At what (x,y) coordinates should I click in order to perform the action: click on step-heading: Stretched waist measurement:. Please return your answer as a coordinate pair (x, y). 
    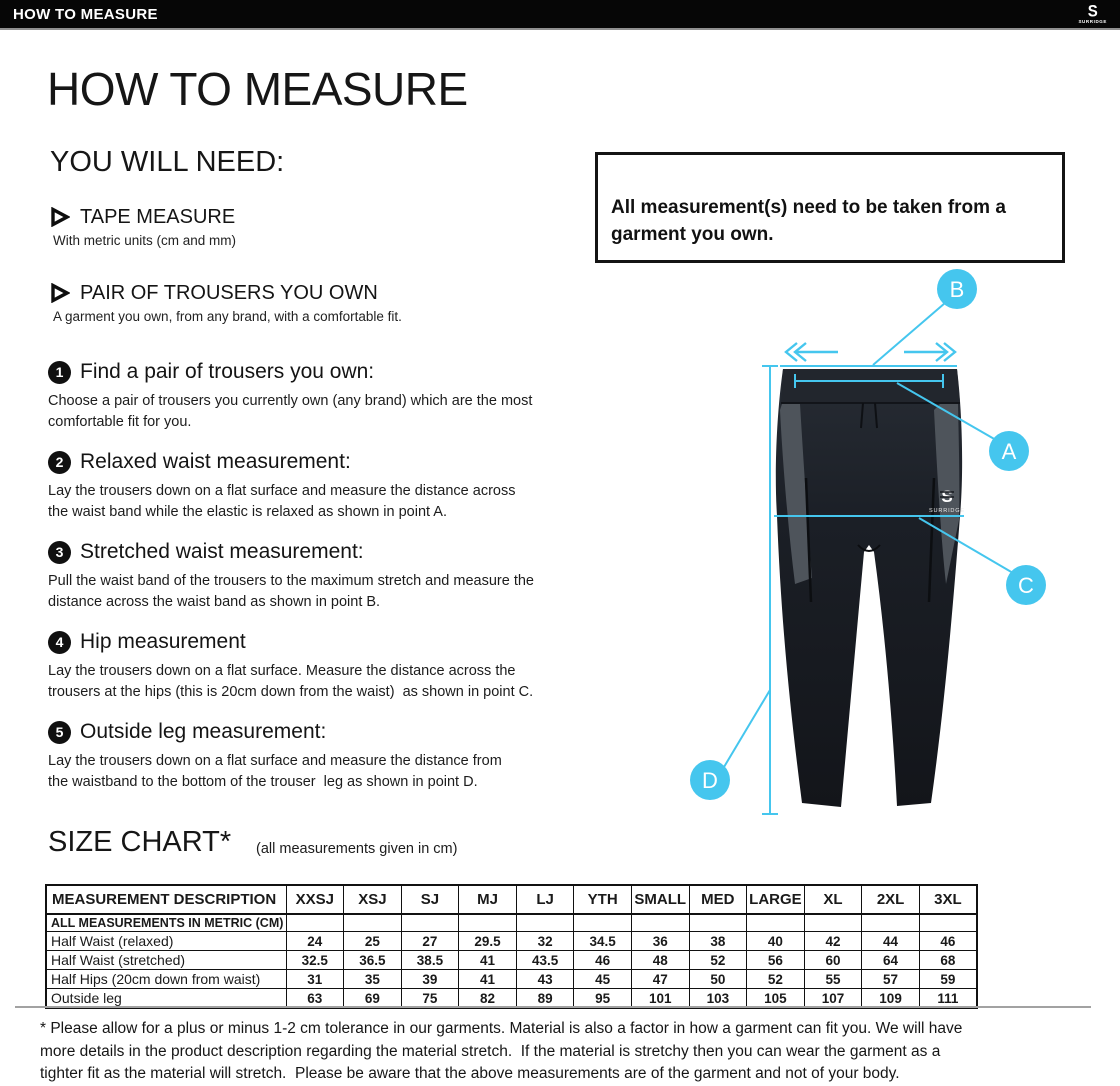
    Looking at the image, I should click on (222, 551).